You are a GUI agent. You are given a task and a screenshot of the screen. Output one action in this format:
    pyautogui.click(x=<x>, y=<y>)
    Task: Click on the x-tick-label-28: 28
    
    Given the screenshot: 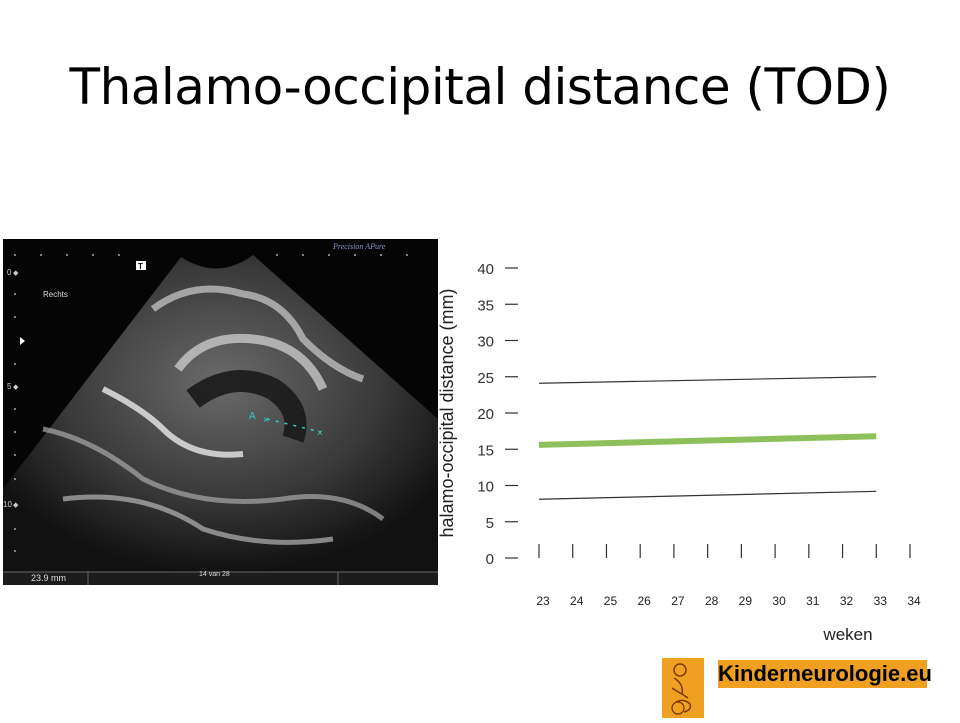 What is the action you would take?
    pyautogui.click(x=712, y=601)
    